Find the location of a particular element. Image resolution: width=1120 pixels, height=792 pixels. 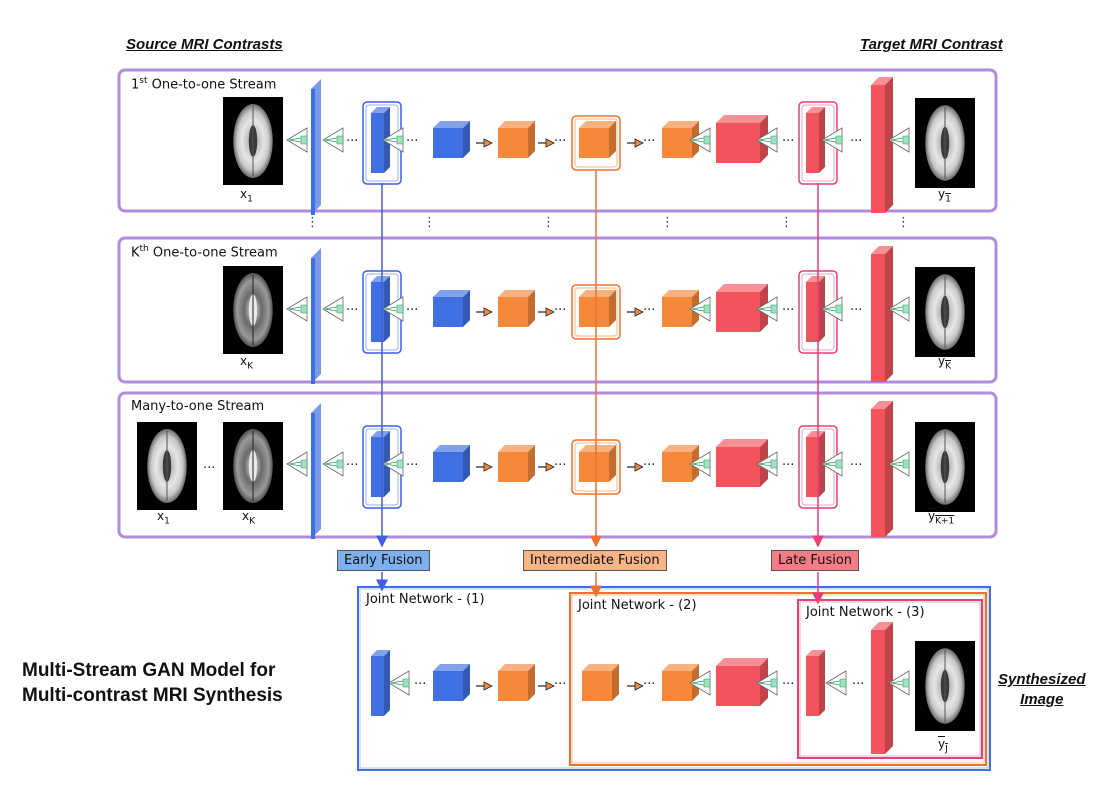

first-conv-out is located at coordinates (899, 140).